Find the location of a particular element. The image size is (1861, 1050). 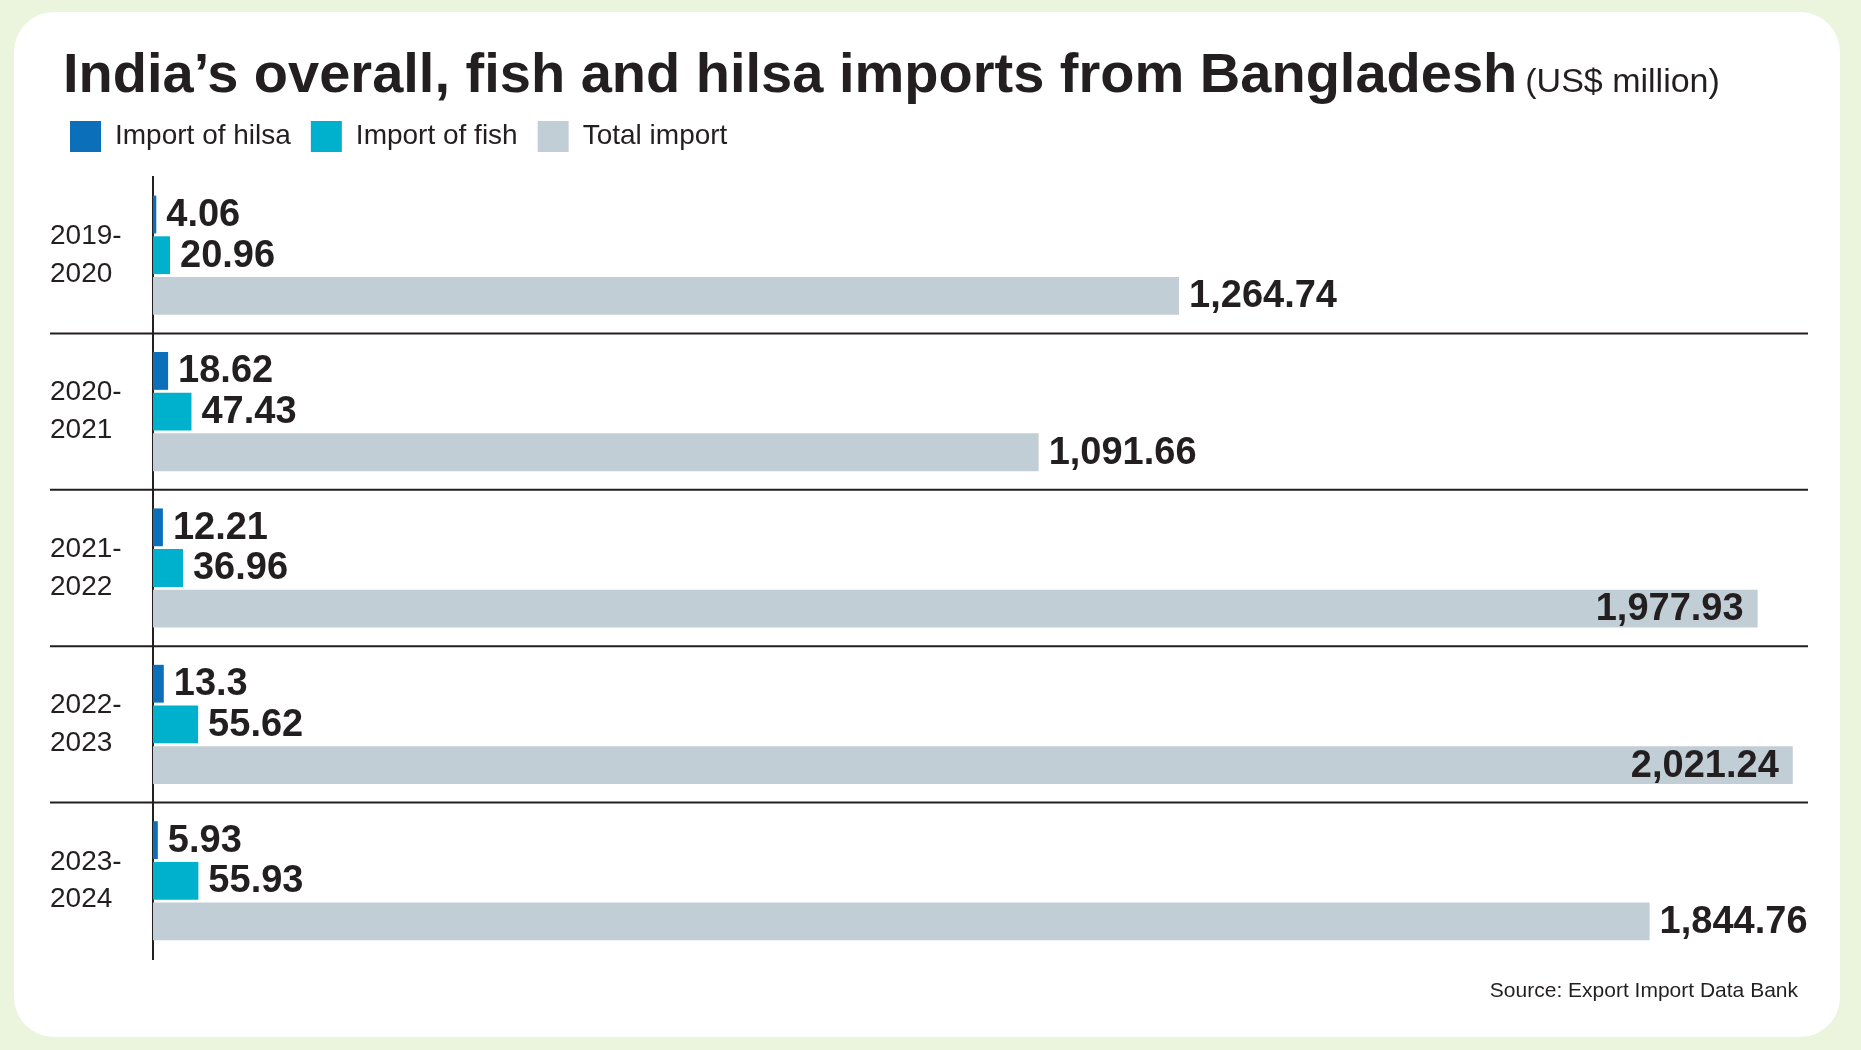

chart-subtitle: (US$ million) is located at coordinates (1622, 80).